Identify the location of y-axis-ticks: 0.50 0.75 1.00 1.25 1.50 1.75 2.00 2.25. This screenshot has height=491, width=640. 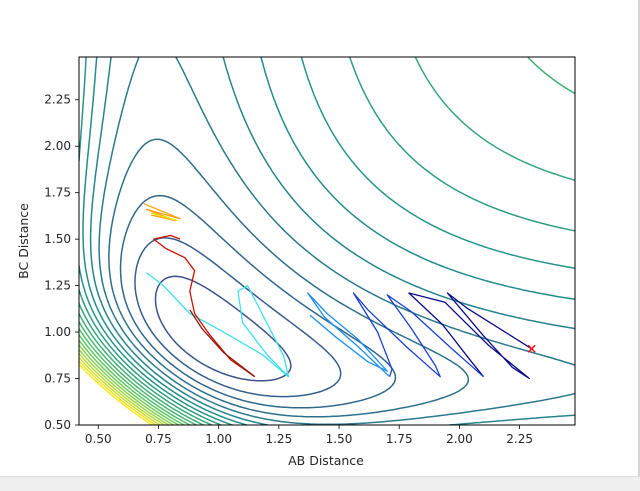
(61, 262).